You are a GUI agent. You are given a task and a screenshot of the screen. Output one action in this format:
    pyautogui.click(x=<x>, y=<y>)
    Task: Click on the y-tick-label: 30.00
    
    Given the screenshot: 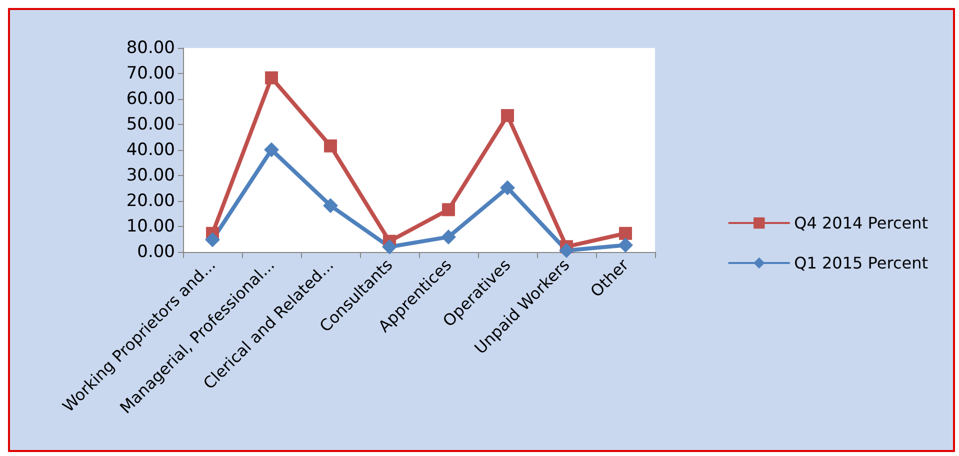 What is the action you would take?
    pyautogui.click(x=150, y=176)
    